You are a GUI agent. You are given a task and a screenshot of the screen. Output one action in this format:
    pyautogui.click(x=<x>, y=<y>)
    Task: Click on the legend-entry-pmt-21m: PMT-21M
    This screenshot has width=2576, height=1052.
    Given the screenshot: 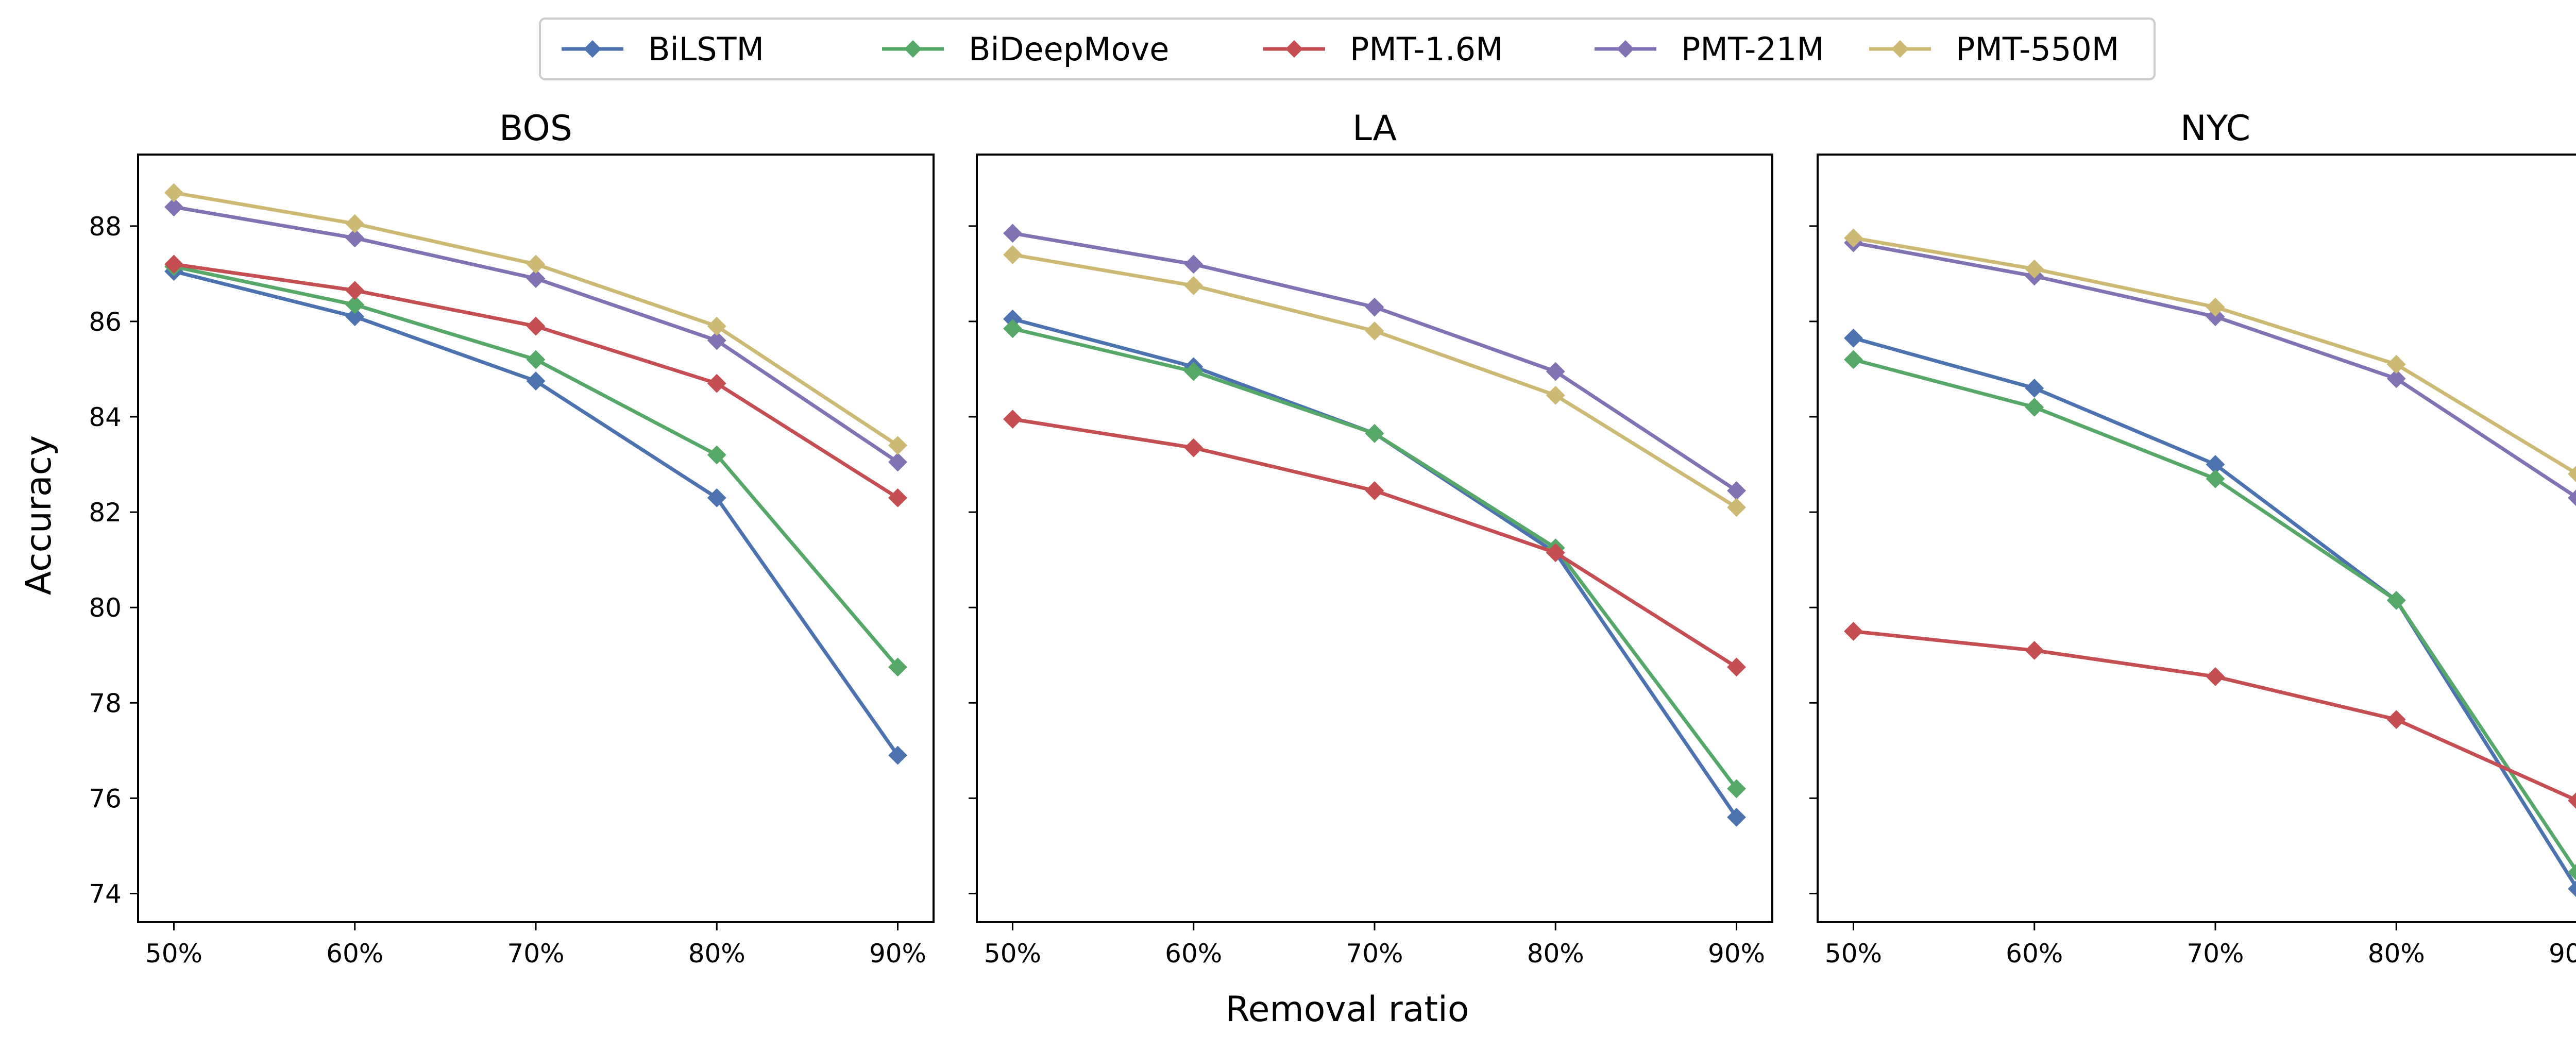 What is the action you would take?
    pyautogui.click(x=1709, y=49)
    